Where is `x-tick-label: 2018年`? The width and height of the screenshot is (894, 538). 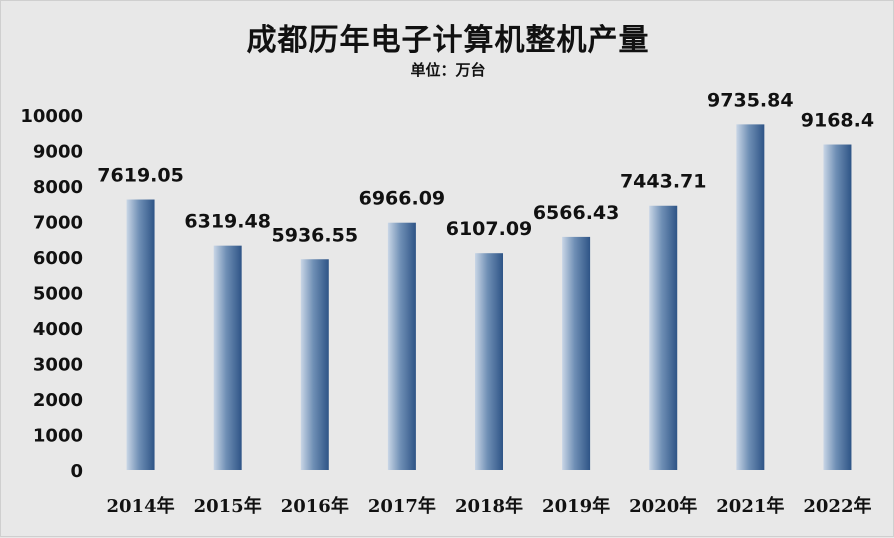
x-tick-label: 2018年 is located at coordinates (489, 506).